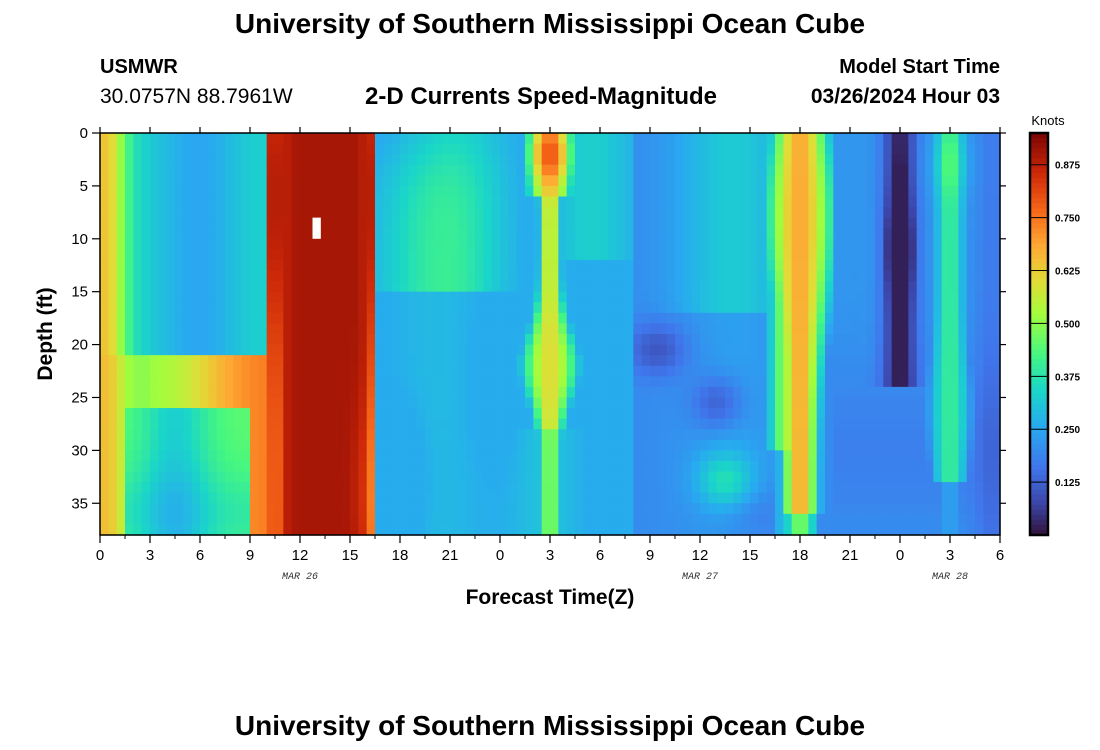 The image size is (1100, 750). What do you see at coordinates (1039, 427) in the screenshot?
I see `colorbar-segment` at bounding box center [1039, 427].